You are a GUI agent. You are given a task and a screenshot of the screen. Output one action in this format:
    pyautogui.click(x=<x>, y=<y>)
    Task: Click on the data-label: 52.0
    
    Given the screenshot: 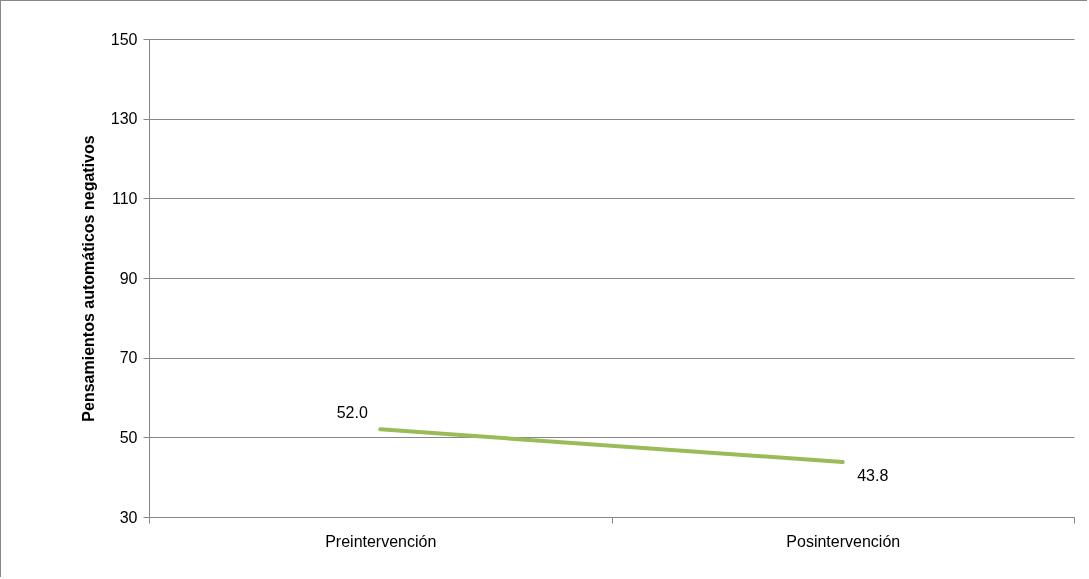 What is the action you would take?
    pyautogui.click(x=352, y=413)
    